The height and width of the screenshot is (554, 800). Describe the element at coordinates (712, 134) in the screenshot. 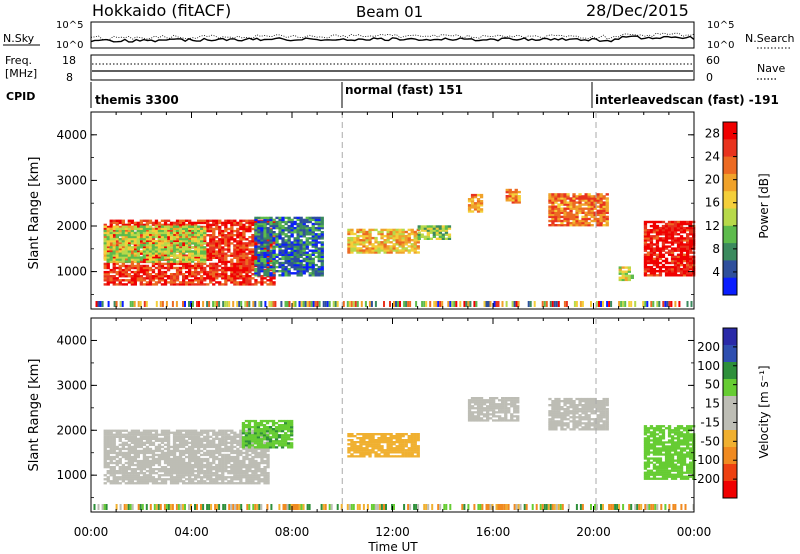

I see `power-colorbar-tick-6: 28` at that location.